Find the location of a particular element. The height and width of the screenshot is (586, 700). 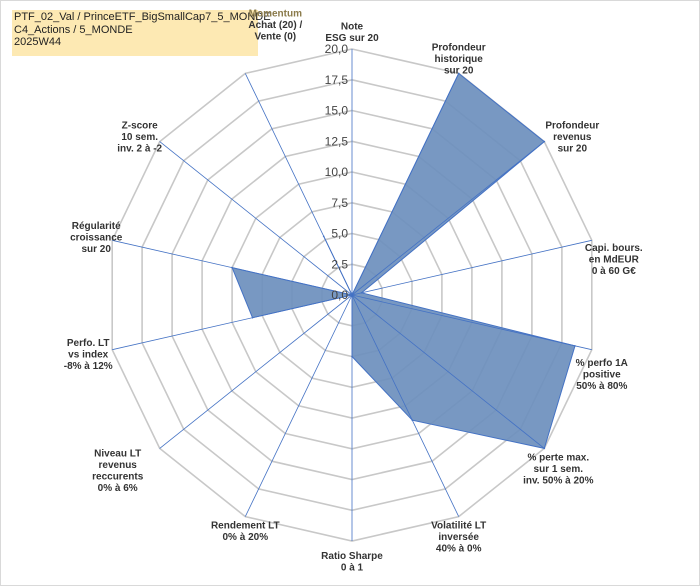

axis-label: Momentum Achat (20) / Vente (0) is located at coordinates (275, 25).